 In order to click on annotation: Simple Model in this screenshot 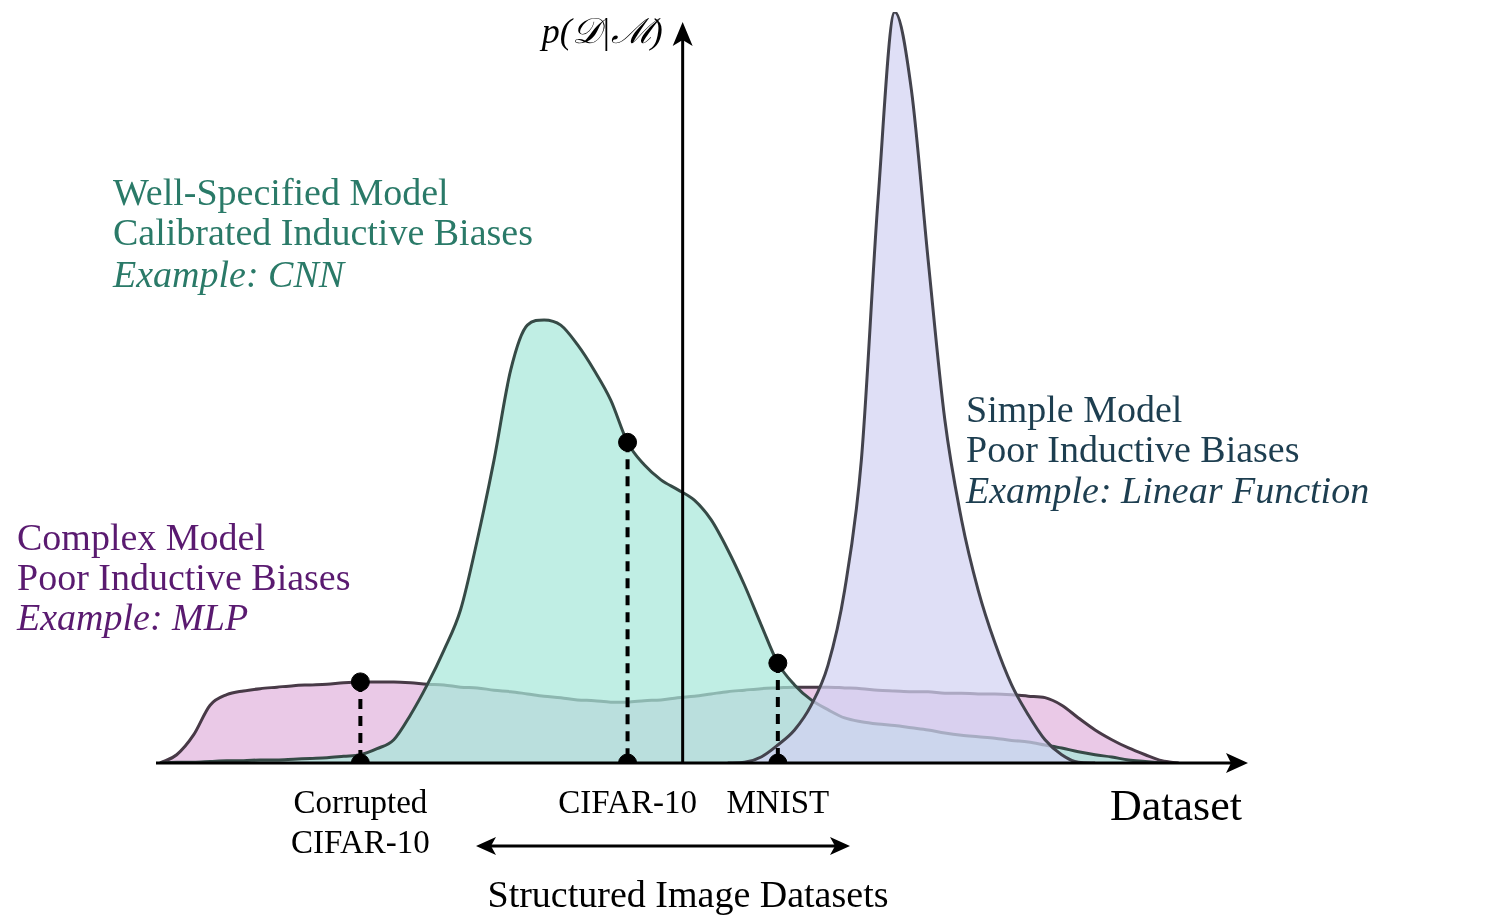, I will do `click(1074, 408)`.